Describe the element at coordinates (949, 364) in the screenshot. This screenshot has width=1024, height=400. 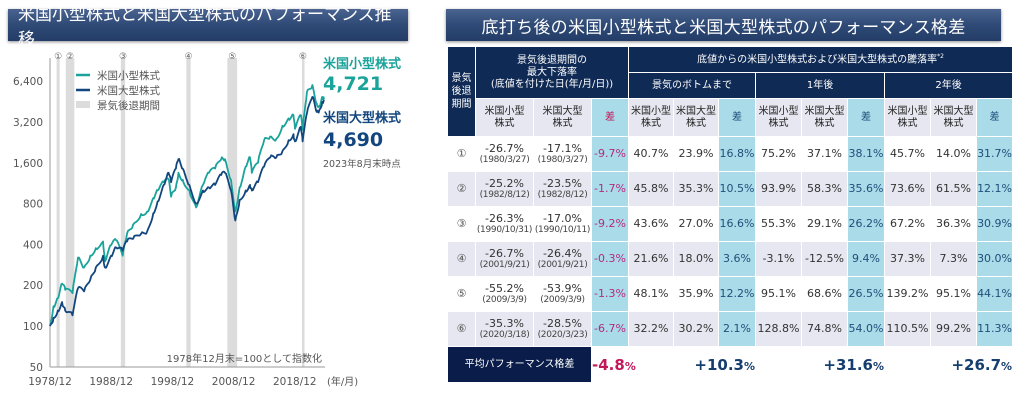
I see `average-2y-diff: +26.7%` at that location.